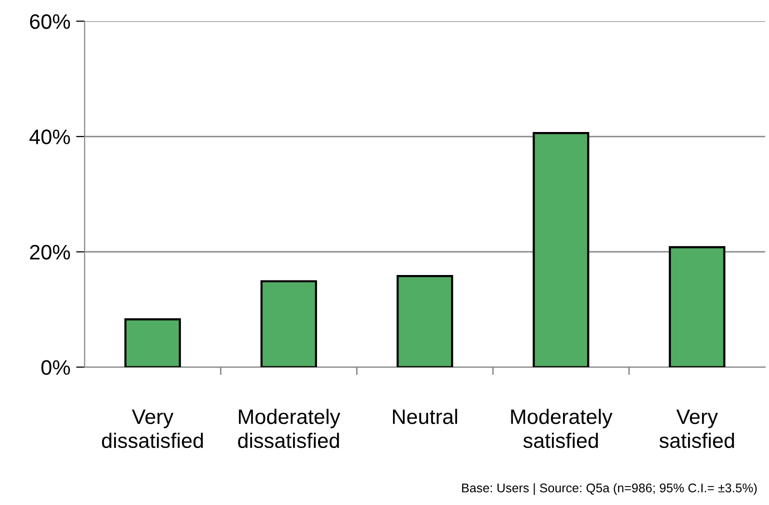 Image resolution: width=769 pixels, height=505 pixels. I want to click on y-tick-label: 0%, so click(55, 367).